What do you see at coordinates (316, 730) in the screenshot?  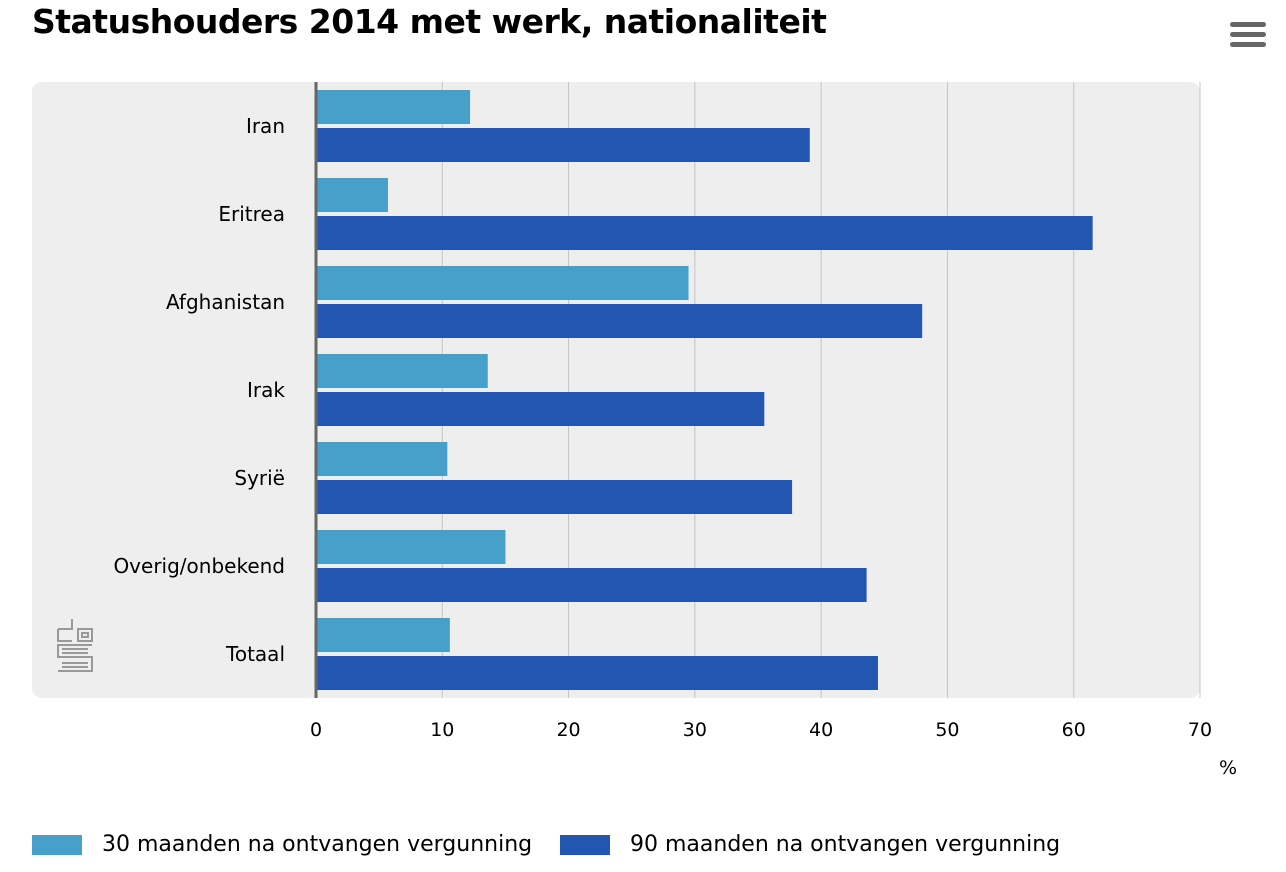 I see `x-tick-label: 0` at bounding box center [316, 730].